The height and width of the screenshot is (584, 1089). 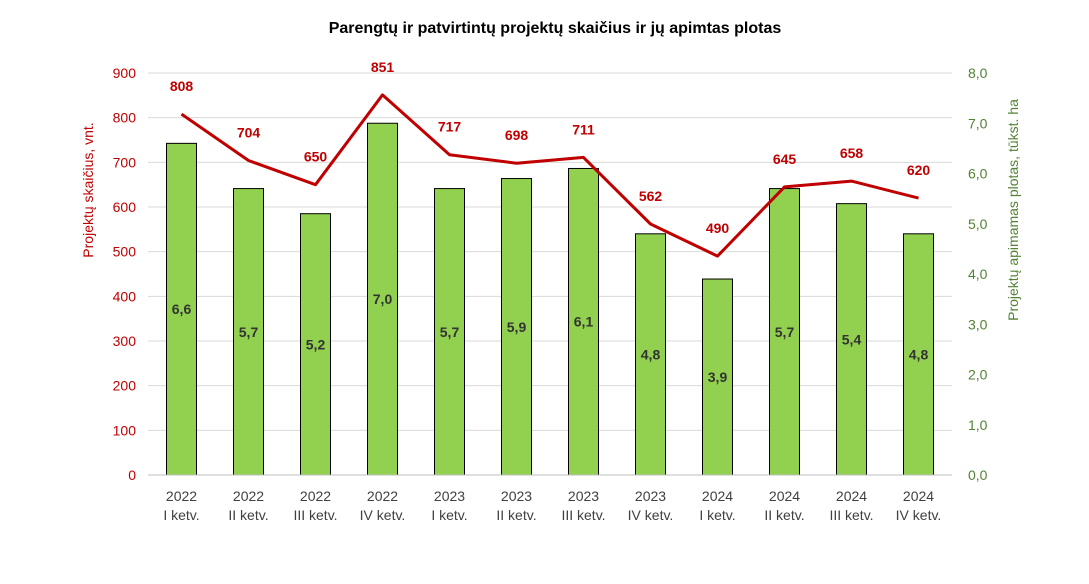 I want to click on left-tick-label: 0, so click(x=132, y=475).